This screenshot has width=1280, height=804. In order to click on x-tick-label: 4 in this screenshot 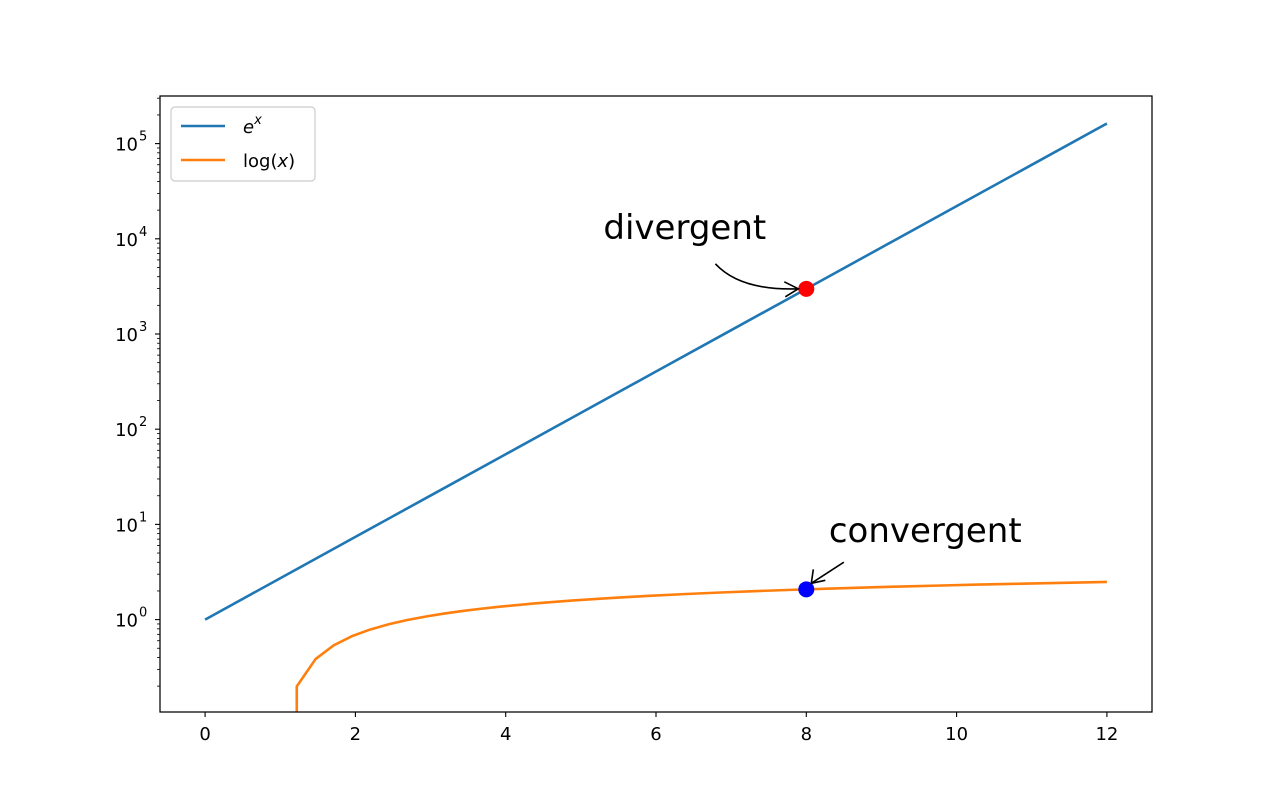, I will do `click(505, 734)`.